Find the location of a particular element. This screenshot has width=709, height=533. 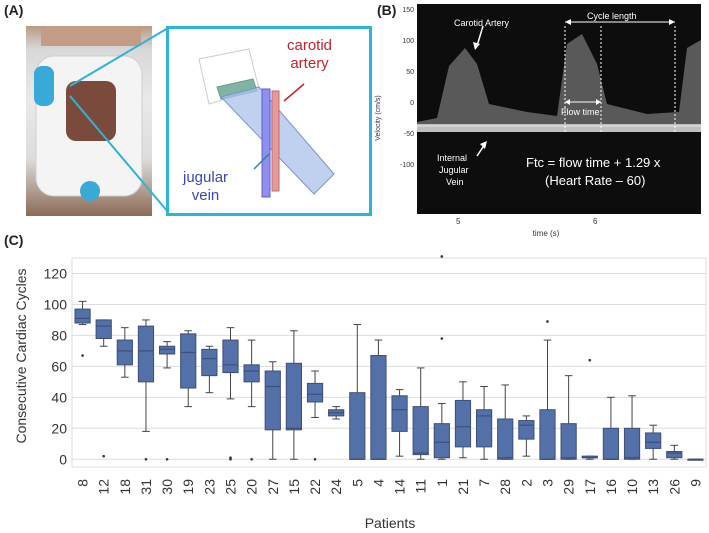

jugular-label-line1: jugular is located at coordinates (206, 177).